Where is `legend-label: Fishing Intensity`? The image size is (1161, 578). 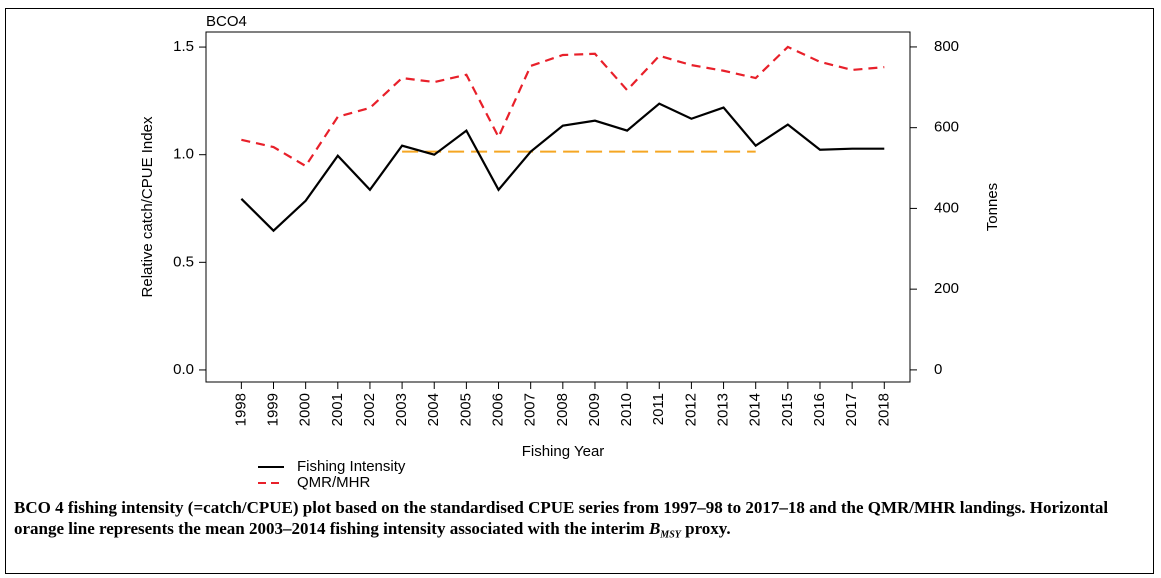
legend-label: Fishing Intensity is located at coordinates (351, 466).